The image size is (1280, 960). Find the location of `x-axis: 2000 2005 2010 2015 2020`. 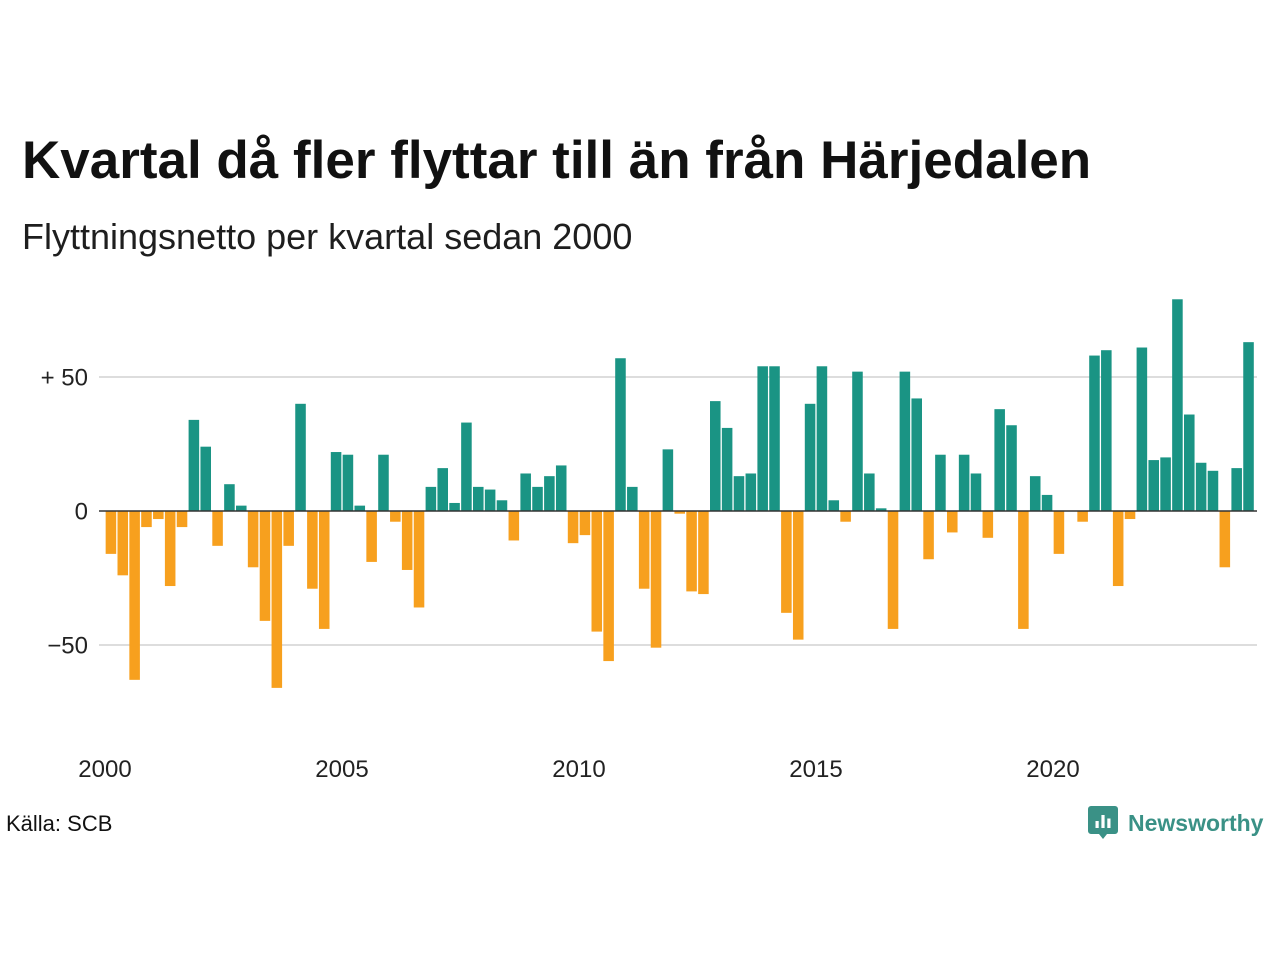

x-axis: 2000 2005 2010 2015 2020 is located at coordinates (578, 769).